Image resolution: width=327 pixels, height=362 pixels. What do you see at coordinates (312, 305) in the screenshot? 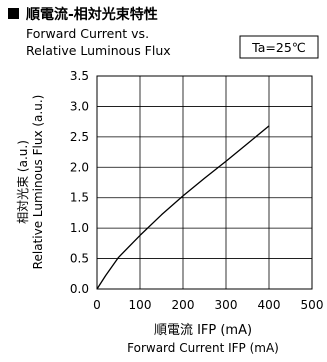
I see `x-tick-label: 500` at bounding box center [312, 305].